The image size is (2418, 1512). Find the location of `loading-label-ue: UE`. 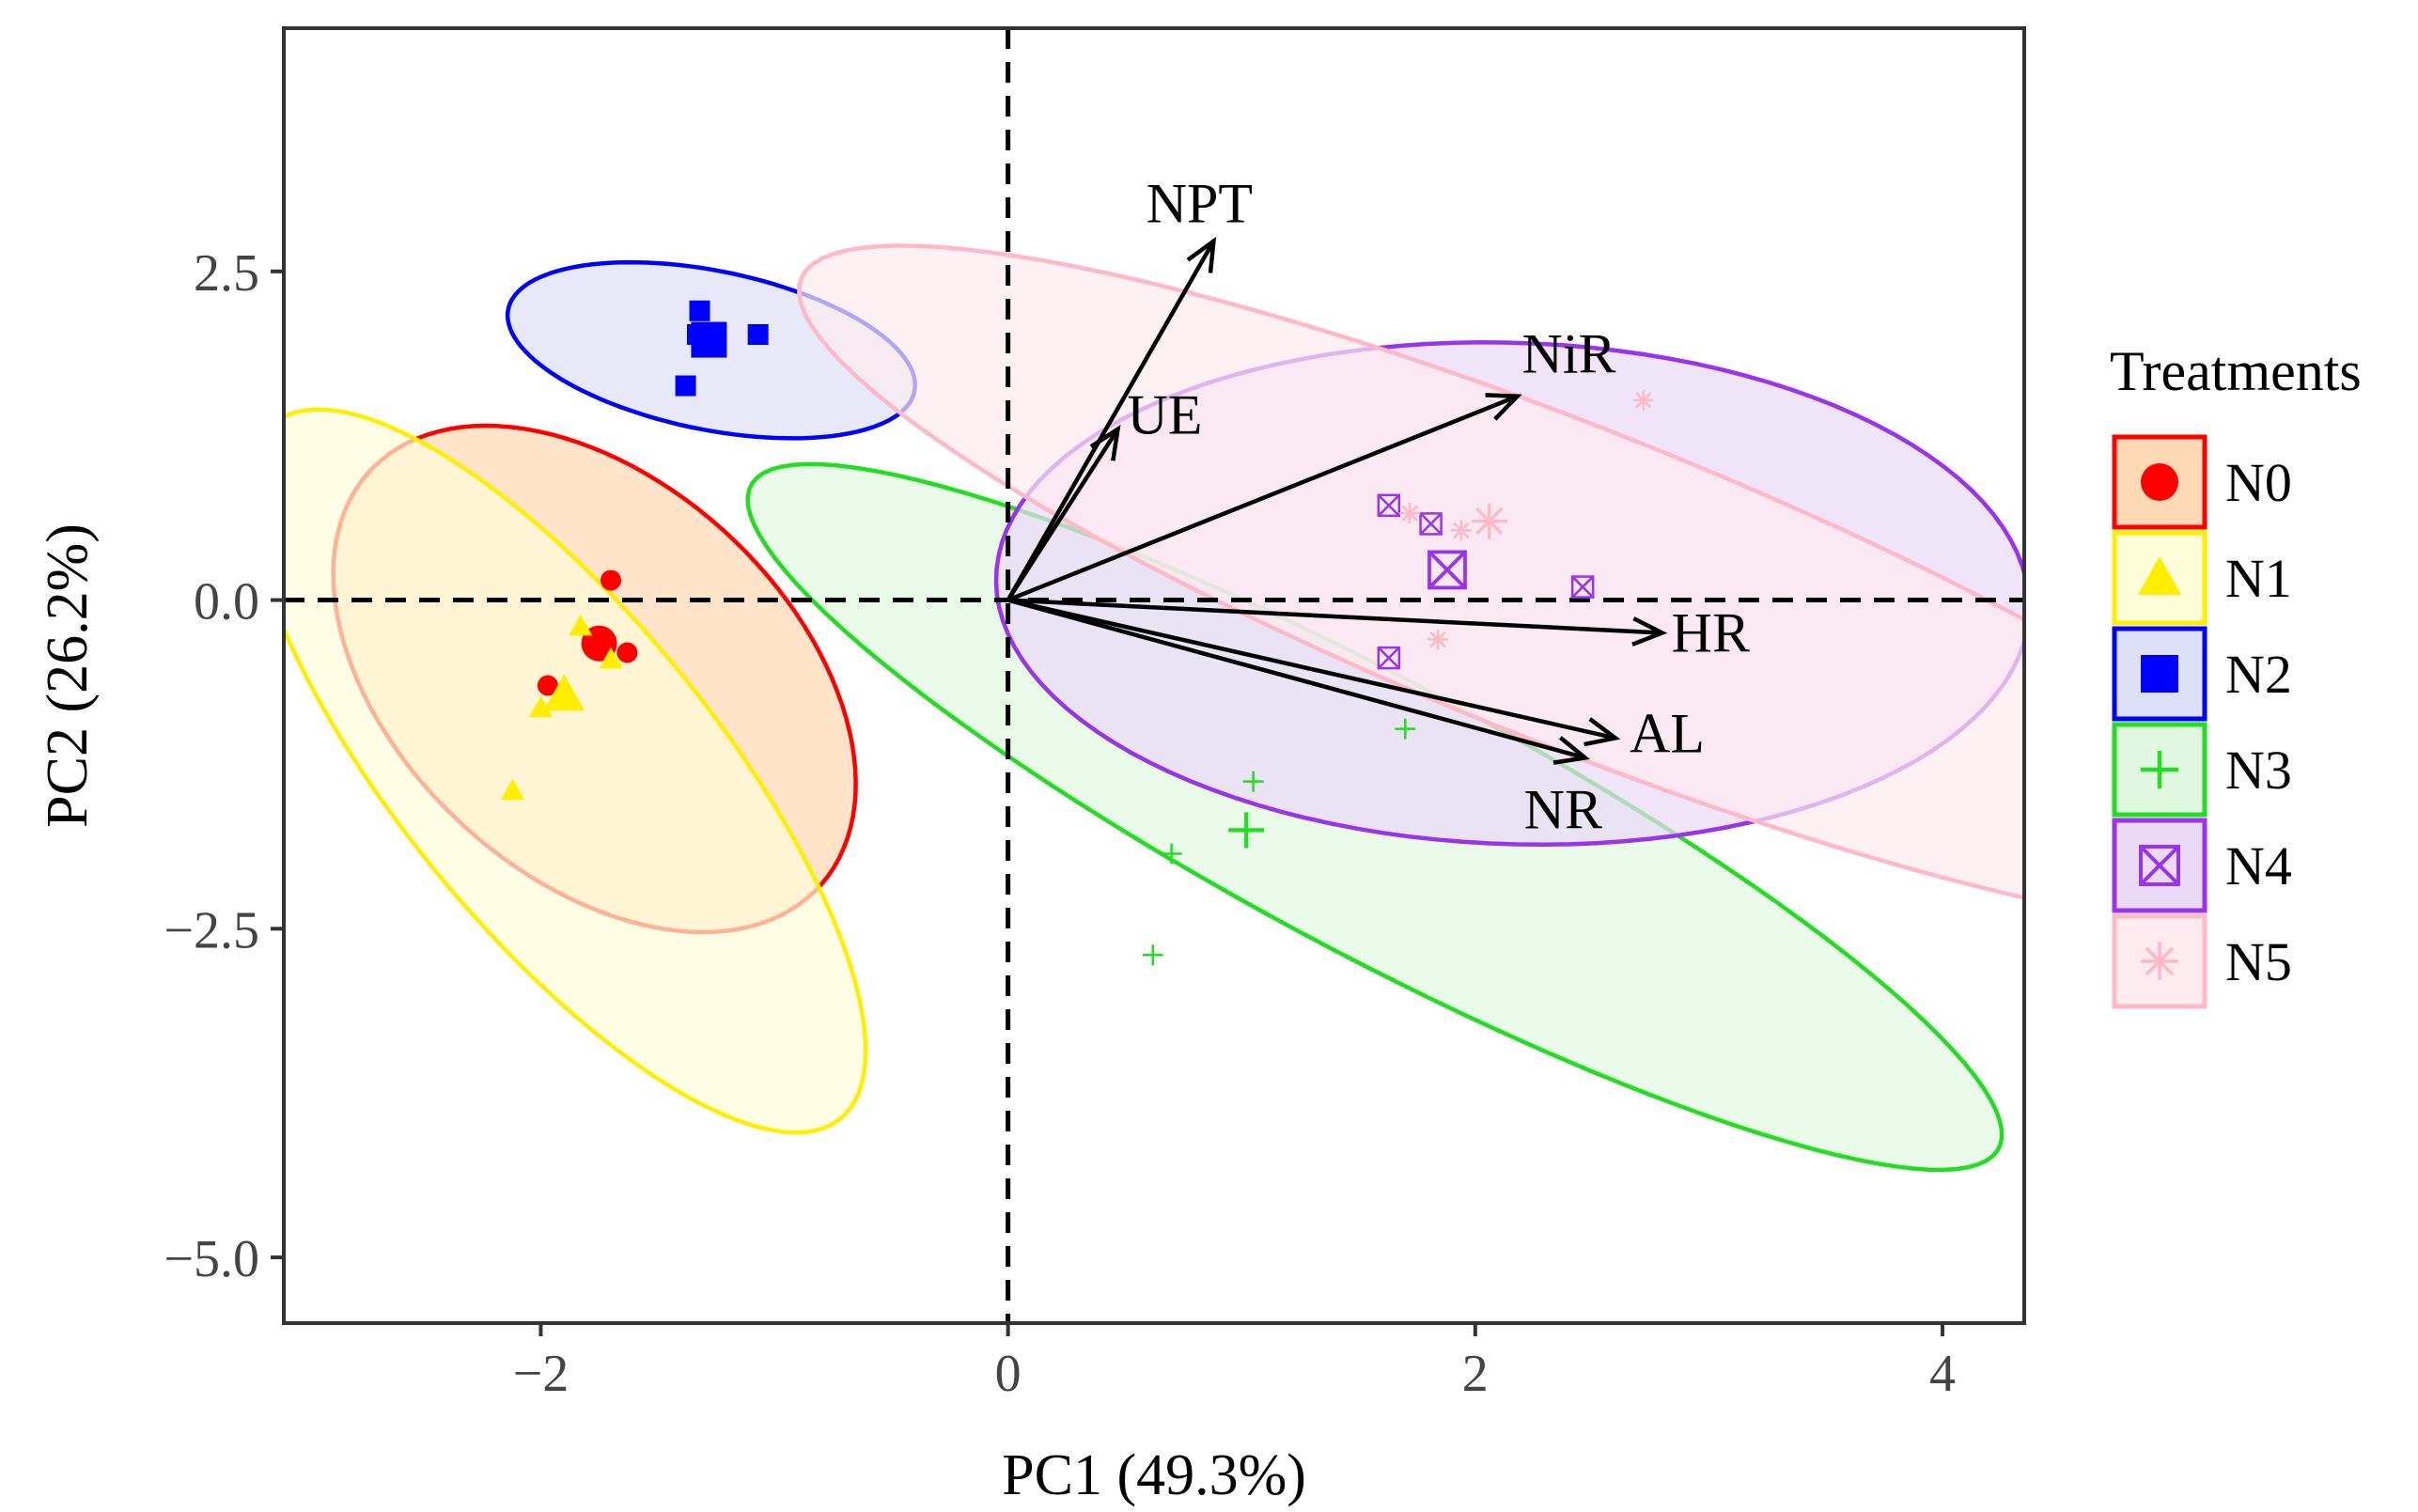

loading-label-ue: UE is located at coordinates (1164, 415).